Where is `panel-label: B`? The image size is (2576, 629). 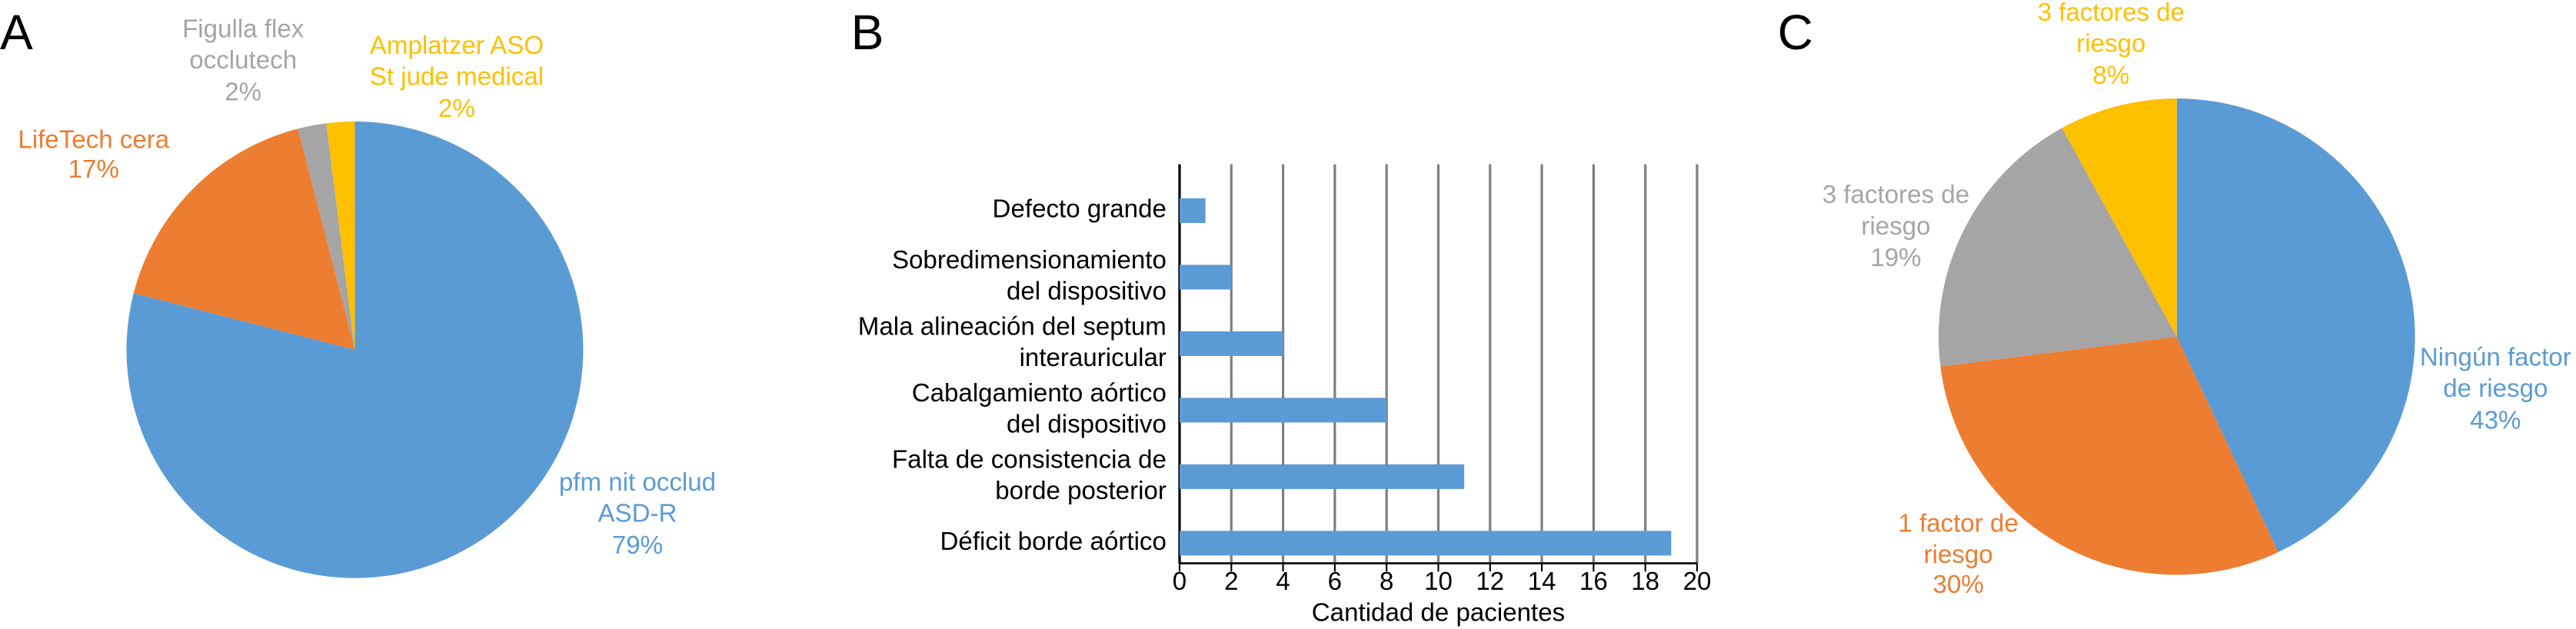
panel-label: B is located at coordinates (867, 32).